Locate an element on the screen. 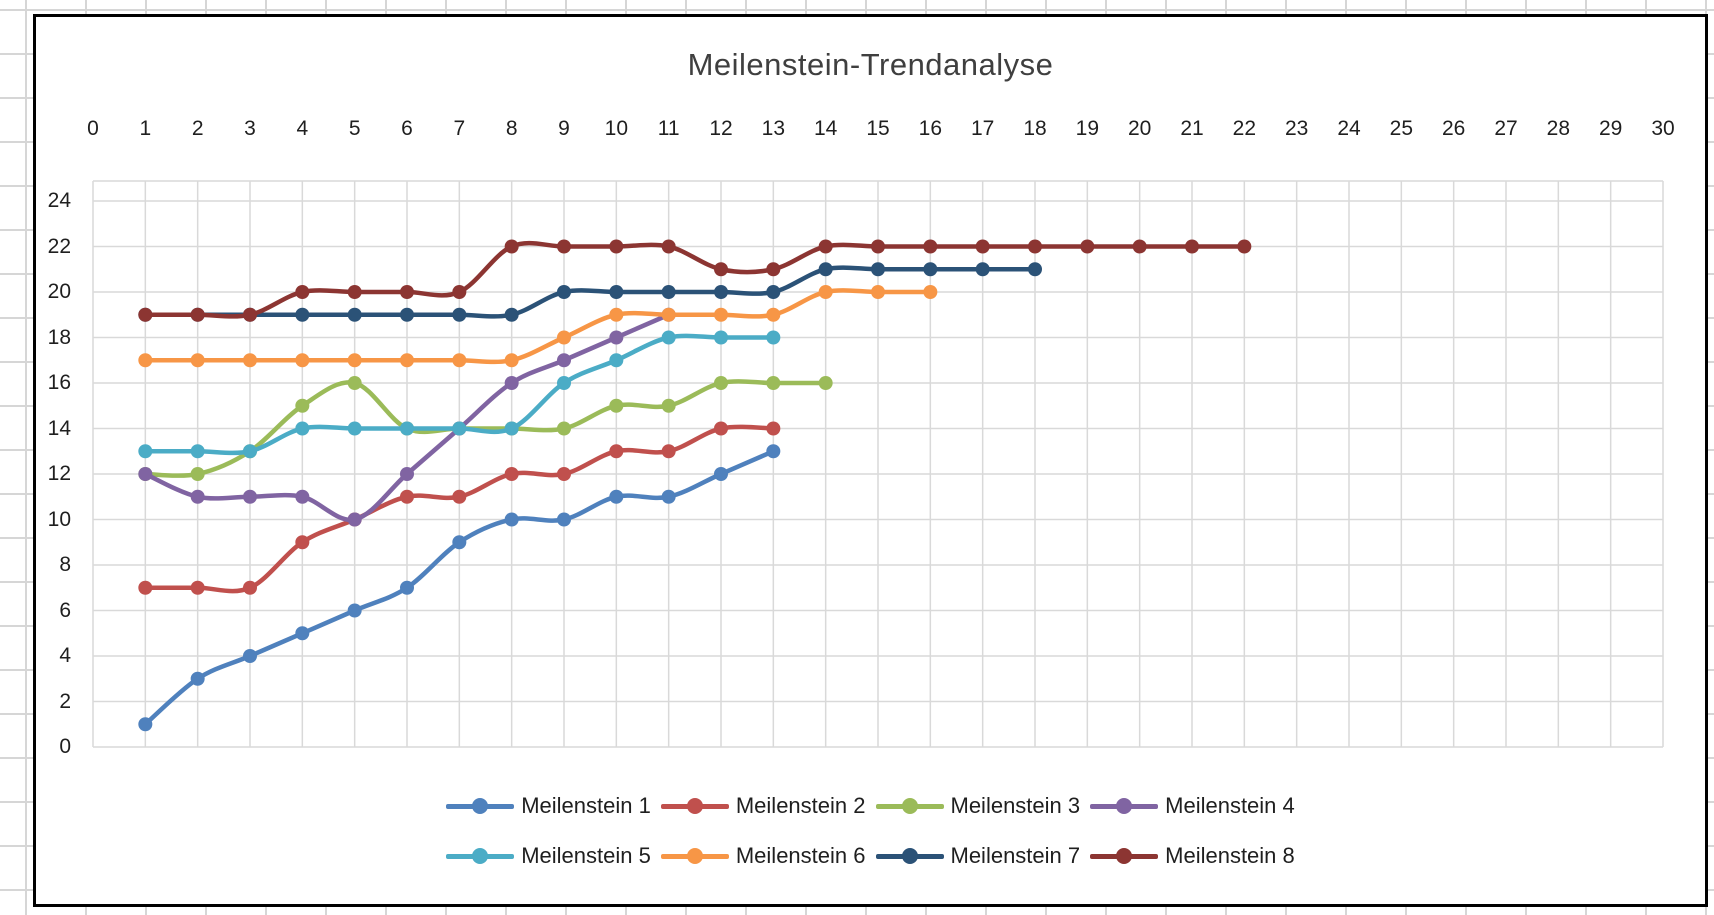 The image size is (1714, 915). data-point-meilenstein-8-x2 is located at coordinates (197, 314).